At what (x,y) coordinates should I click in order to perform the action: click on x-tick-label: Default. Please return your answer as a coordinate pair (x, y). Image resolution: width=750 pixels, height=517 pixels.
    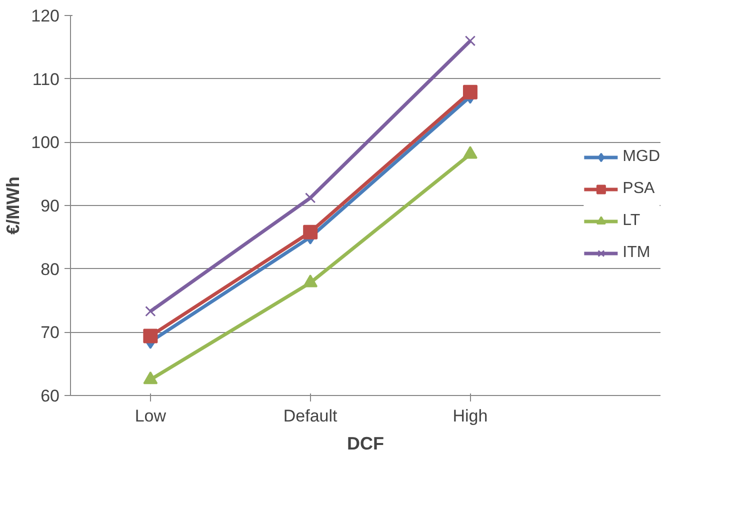
    Looking at the image, I should click on (310, 416).